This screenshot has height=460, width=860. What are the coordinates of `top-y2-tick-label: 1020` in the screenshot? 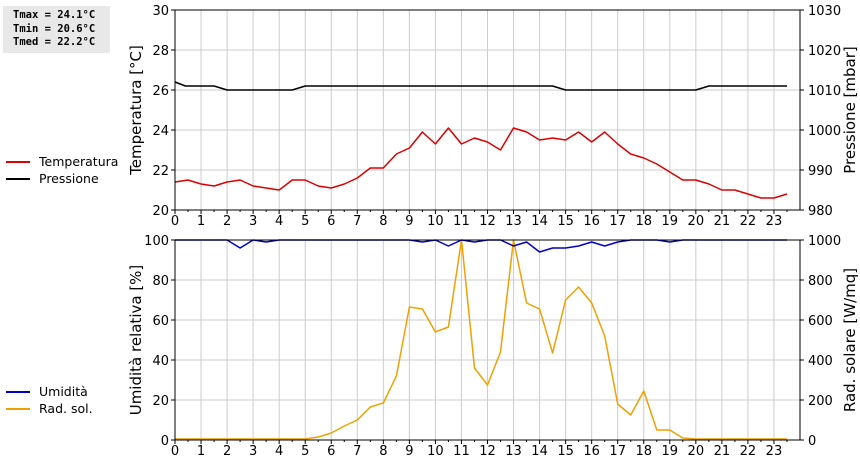 It's located at (824, 51).